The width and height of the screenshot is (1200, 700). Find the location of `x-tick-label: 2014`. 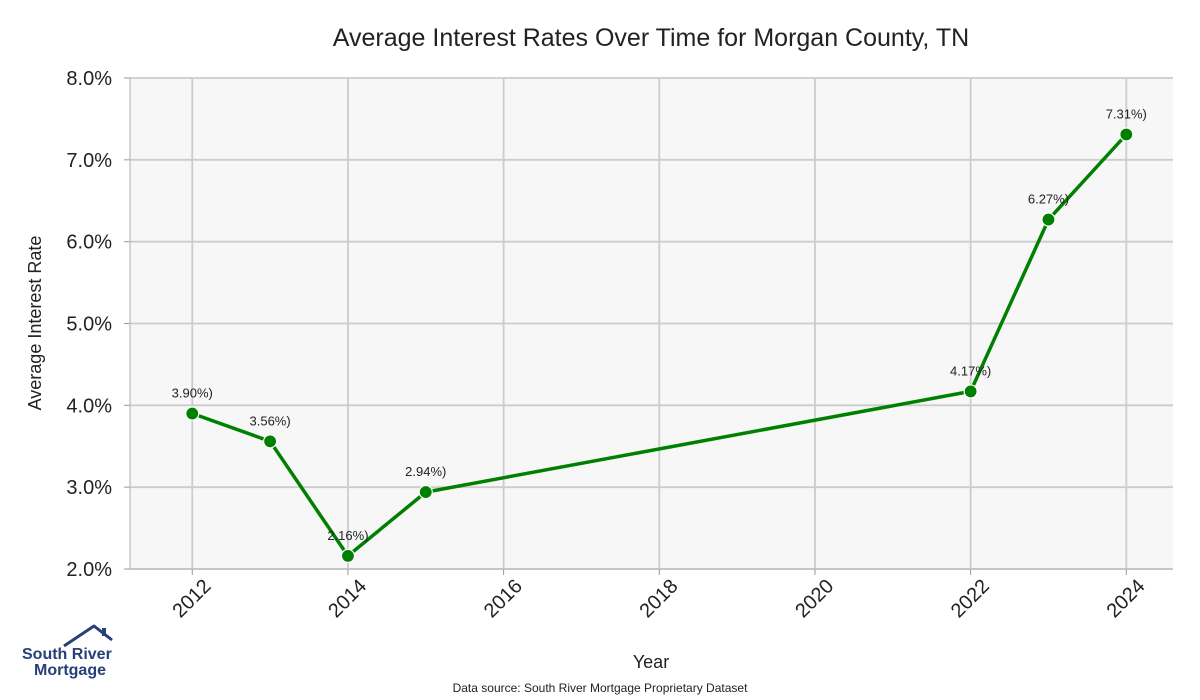

x-tick-label: 2014 is located at coordinates (347, 598).